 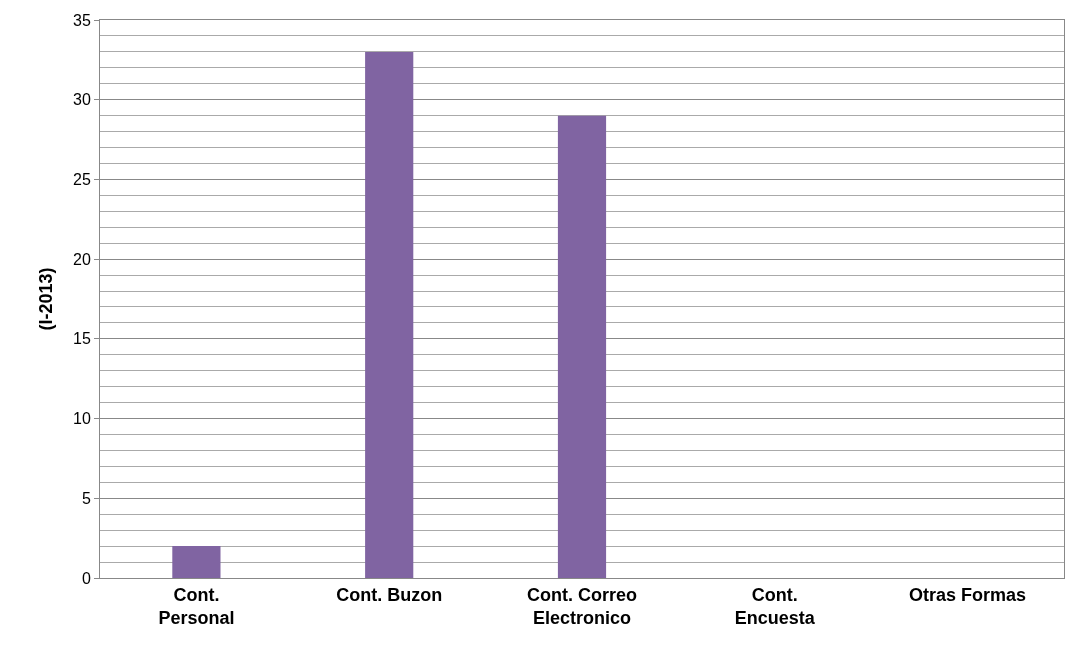 I want to click on x-tick-label: Cont. Correo Electronico, so click(x=582, y=606).